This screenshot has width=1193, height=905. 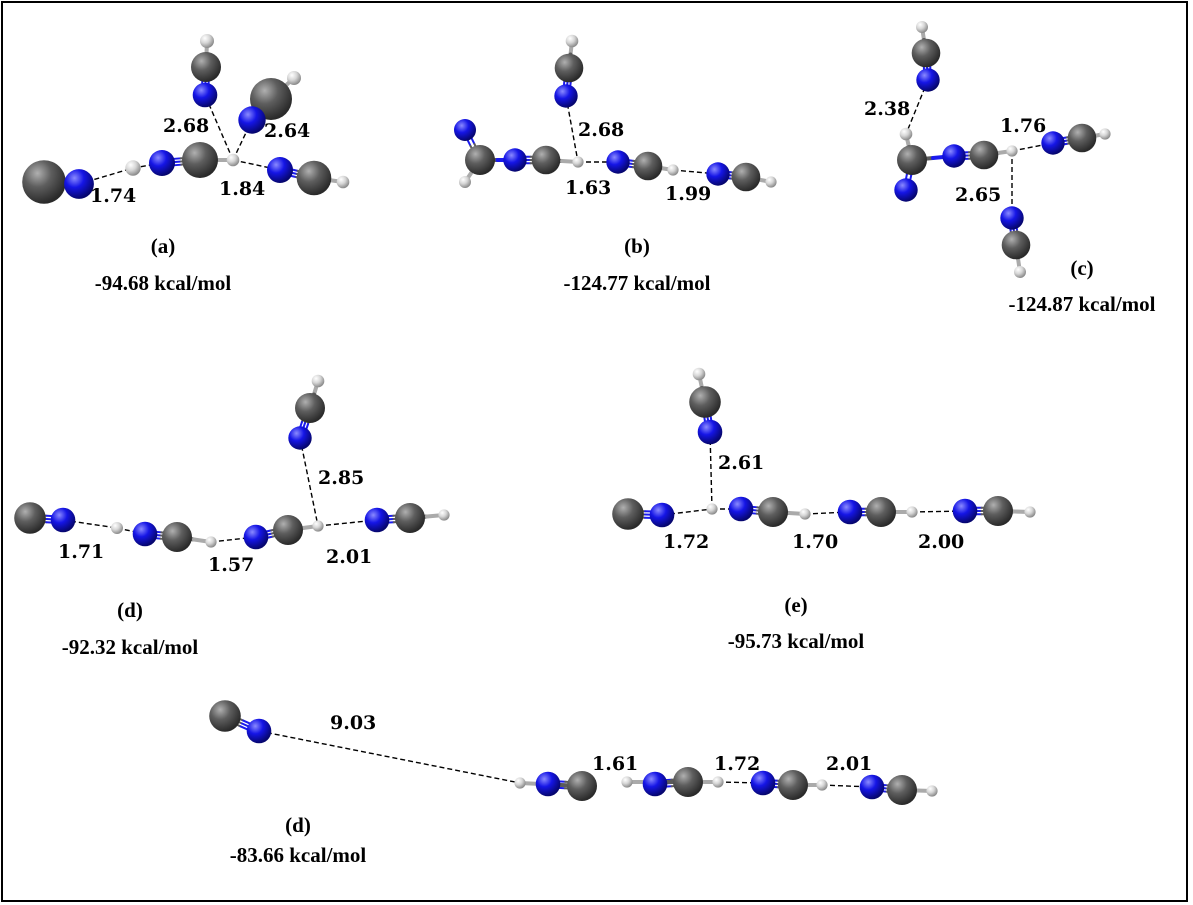 What do you see at coordinates (978, 195) in the screenshot?
I see `distance-label: 2.65` at bounding box center [978, 195].